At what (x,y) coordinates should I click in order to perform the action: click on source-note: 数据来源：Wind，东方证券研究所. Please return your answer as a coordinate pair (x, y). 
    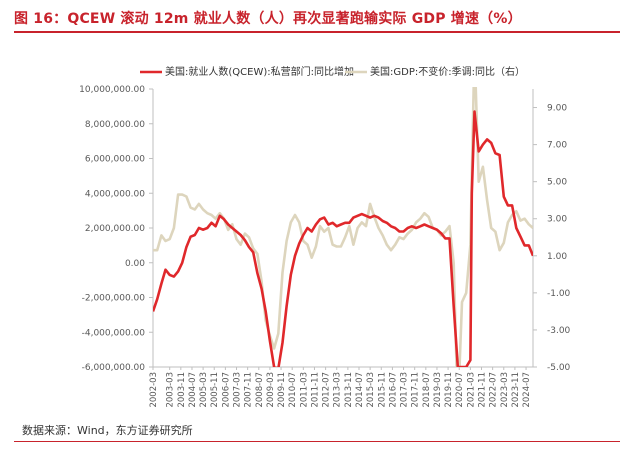
    Looking at the image, I should click on (107, 430).